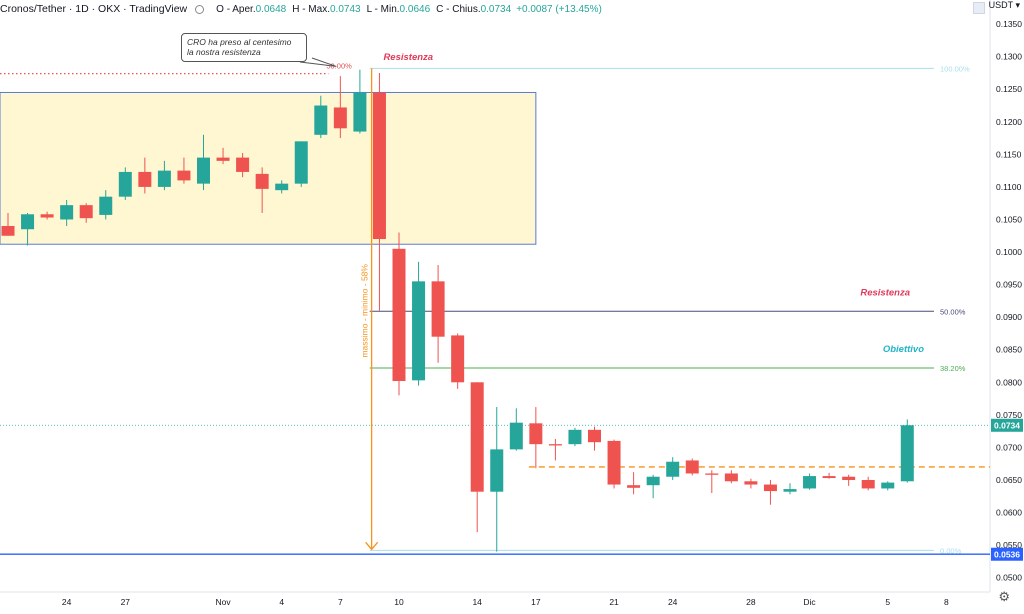 The height and width of the screenshot is (614, 1024). Describe the element at coordinates (1009, 219) in the screenshot. I see `y-tick-label: 0.1050` at that location.